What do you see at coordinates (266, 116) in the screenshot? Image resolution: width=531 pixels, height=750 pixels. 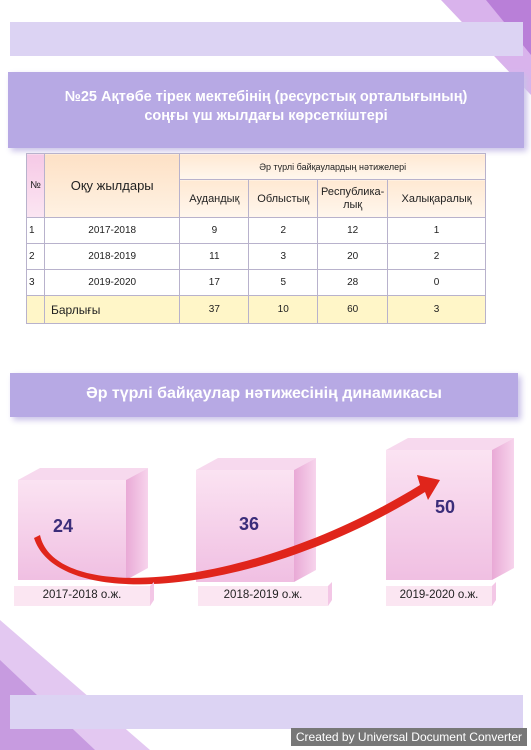 I see `title-line-2: соңғы үш жылдағы көрсеткіштері` at bounding box center [266, 116].